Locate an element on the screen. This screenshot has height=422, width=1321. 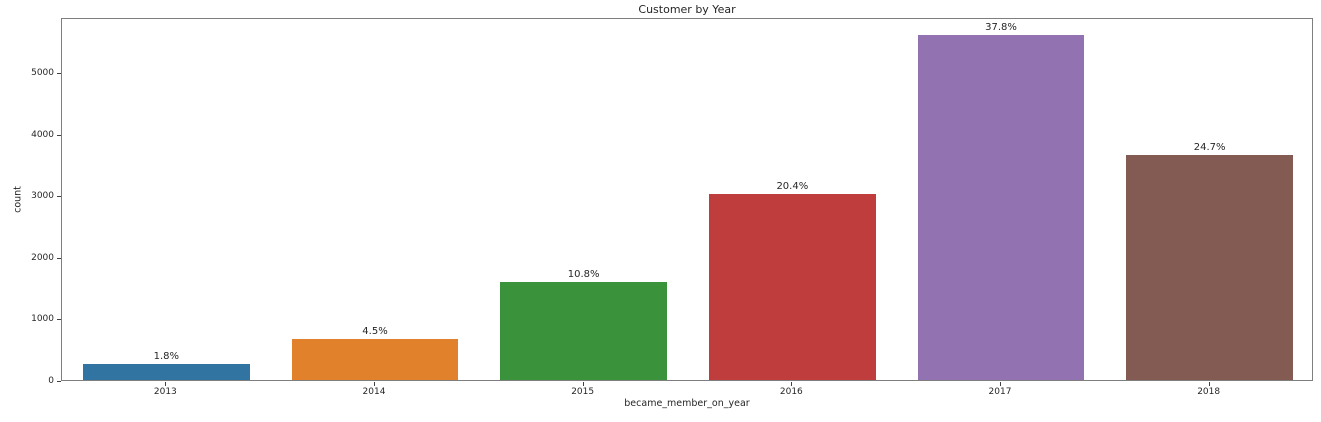
bar-percent-label: 10.8% is located at coordinates (583, 274).